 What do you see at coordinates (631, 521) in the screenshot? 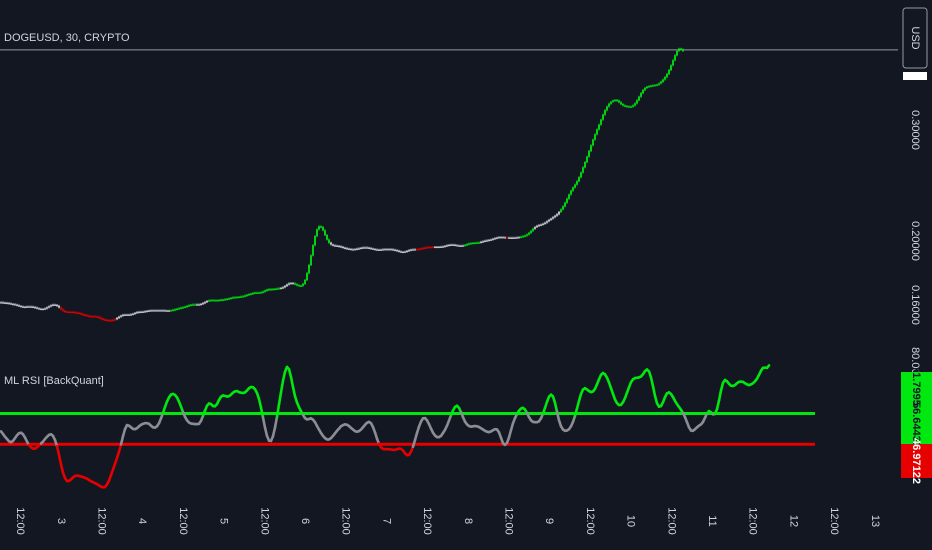
I see `time-tick-label: 10` at bounding box center [631, 521].